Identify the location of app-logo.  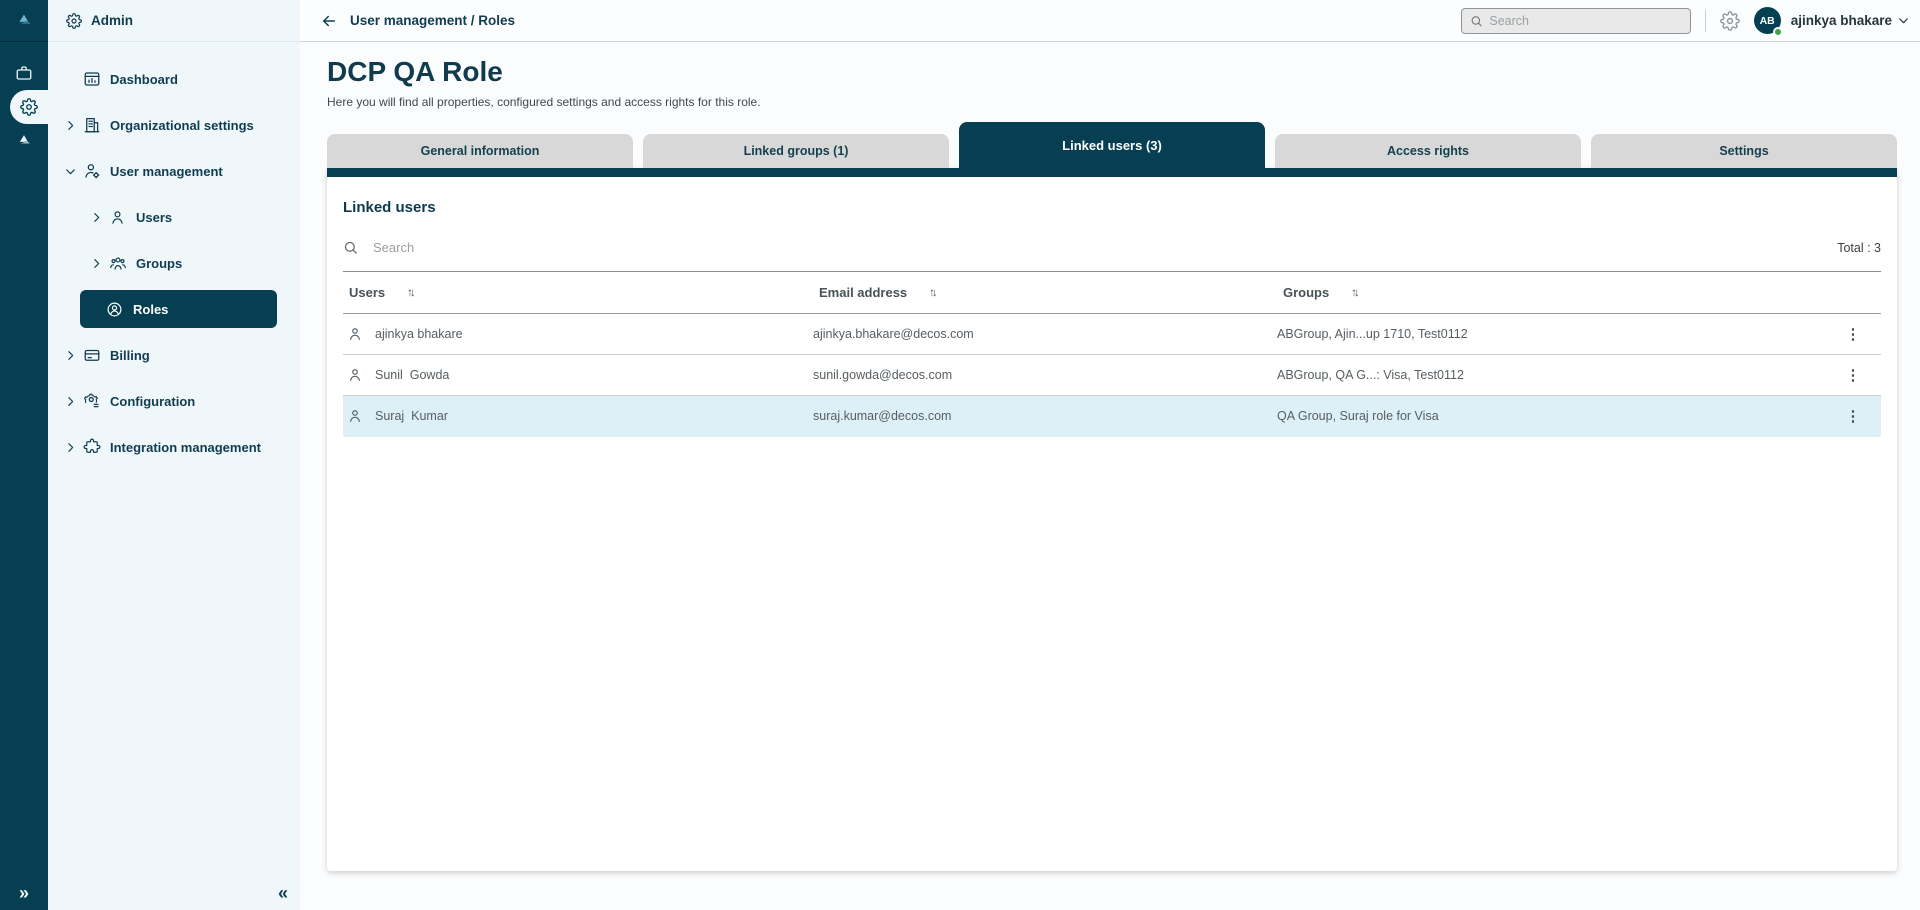
(24, 21).